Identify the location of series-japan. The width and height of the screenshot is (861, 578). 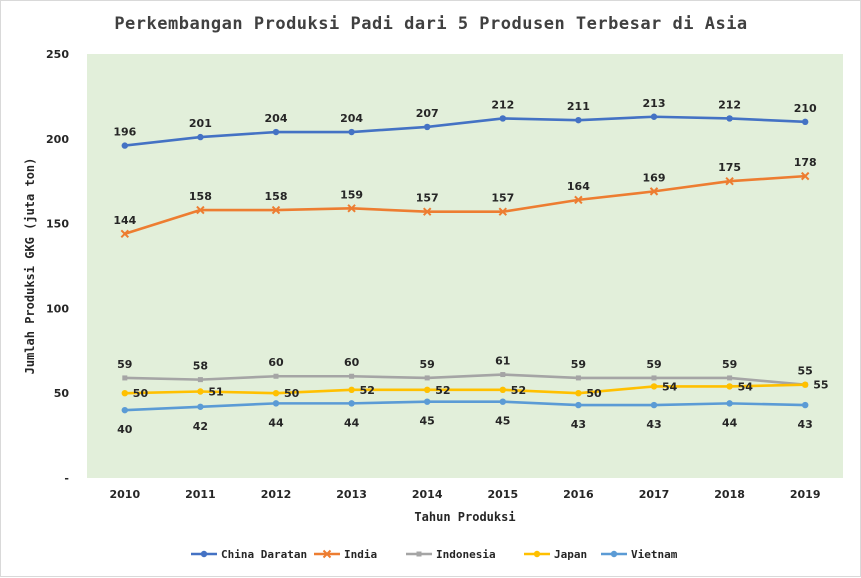
(465, 389).